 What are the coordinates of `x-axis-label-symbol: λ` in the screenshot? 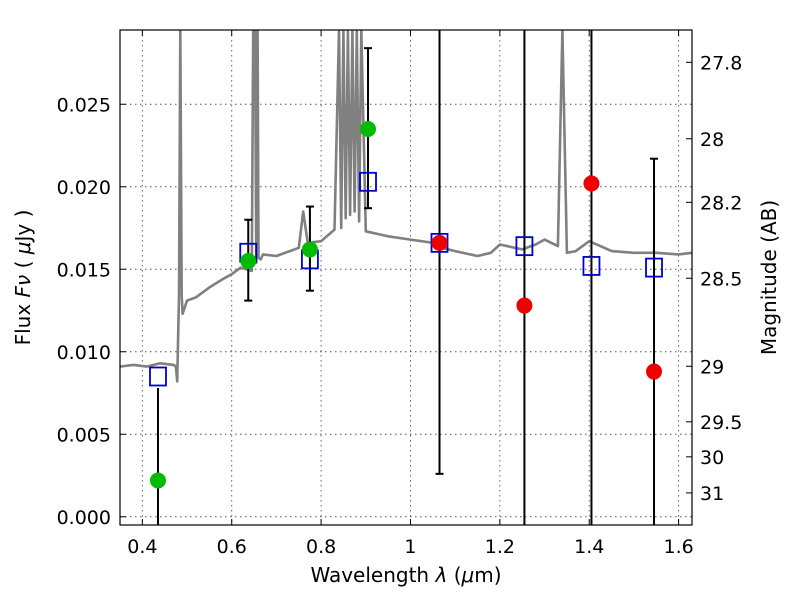 It's located at (440, 575).